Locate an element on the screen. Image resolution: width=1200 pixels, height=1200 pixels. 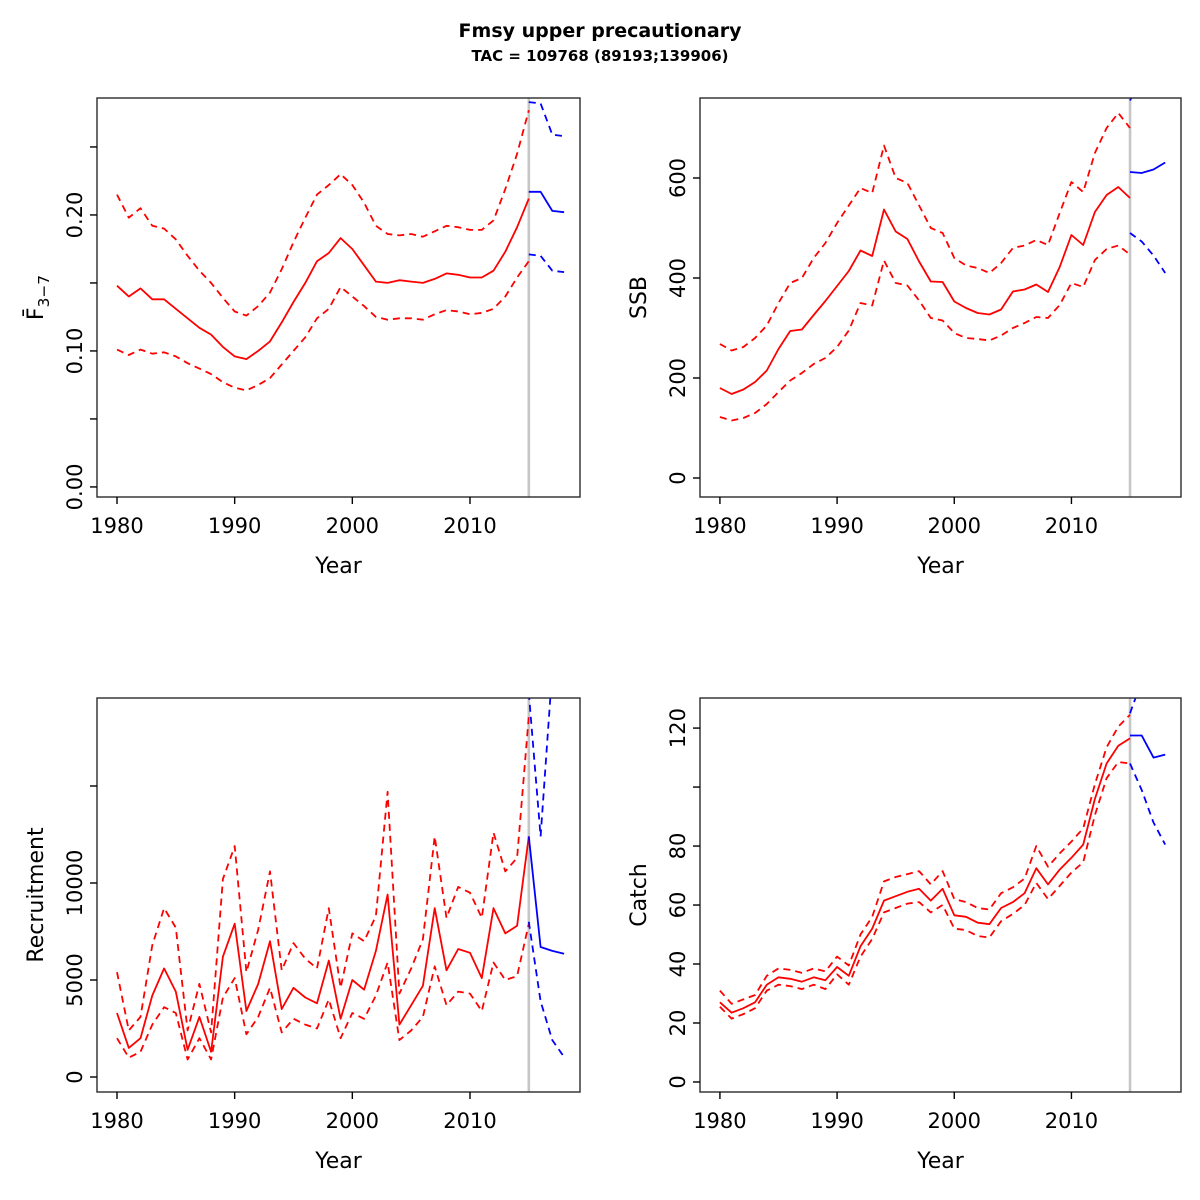
ssb-upper-ci-line is located at coordinates (925, 232).